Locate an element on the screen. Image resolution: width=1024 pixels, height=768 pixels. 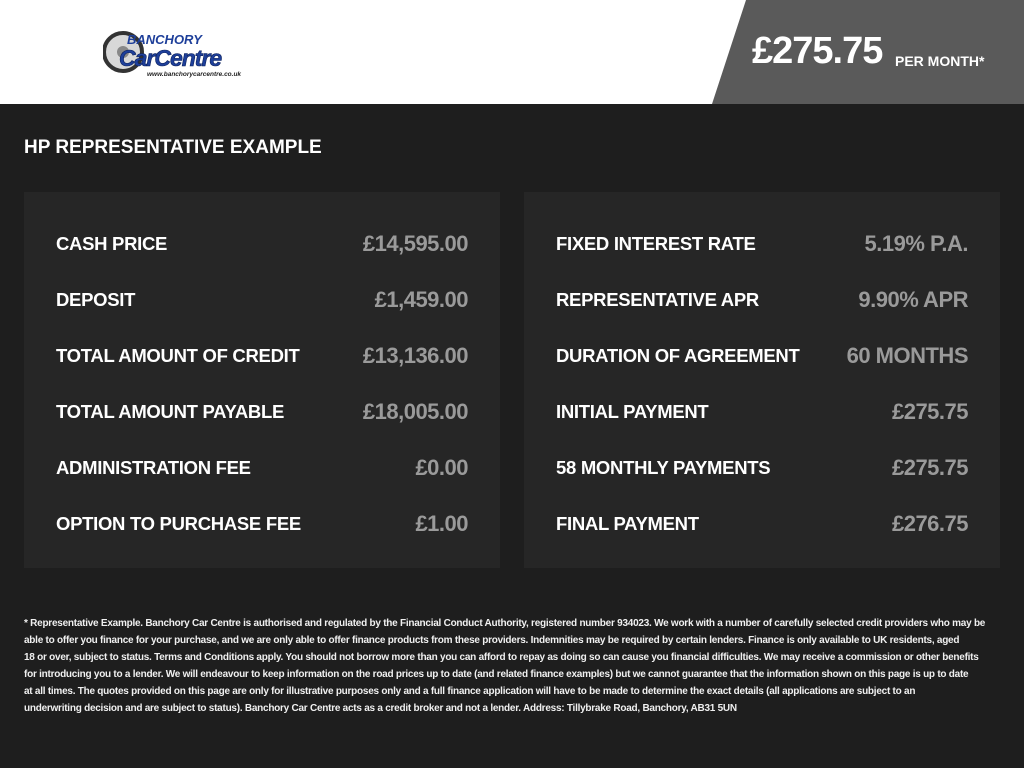
finance-row: TOTAL AMOUNT PAYABLE £18,005.00 is located at coordinates (262, 412).